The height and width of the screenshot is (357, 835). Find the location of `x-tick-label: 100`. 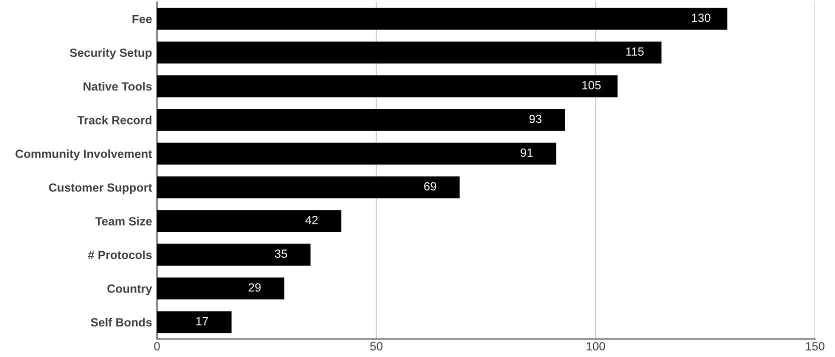

x-tick-label: 100 is located at coordinates (596, 346).